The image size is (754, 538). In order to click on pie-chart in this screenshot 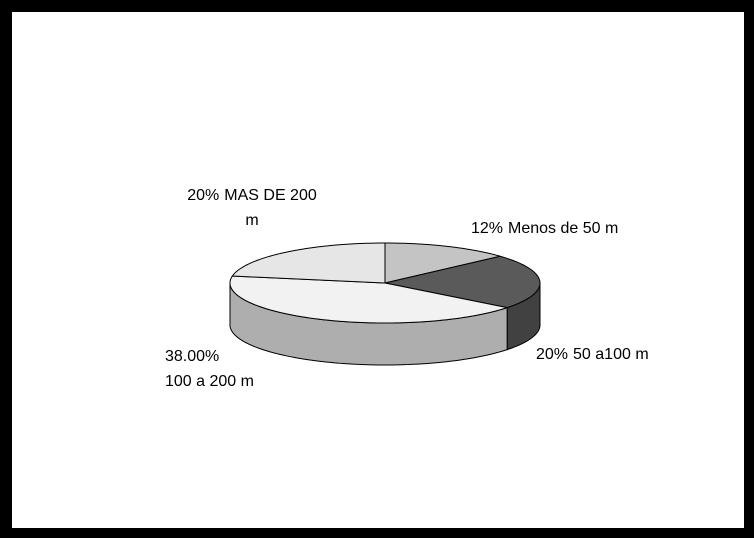, I will do `click(385, 304)`.